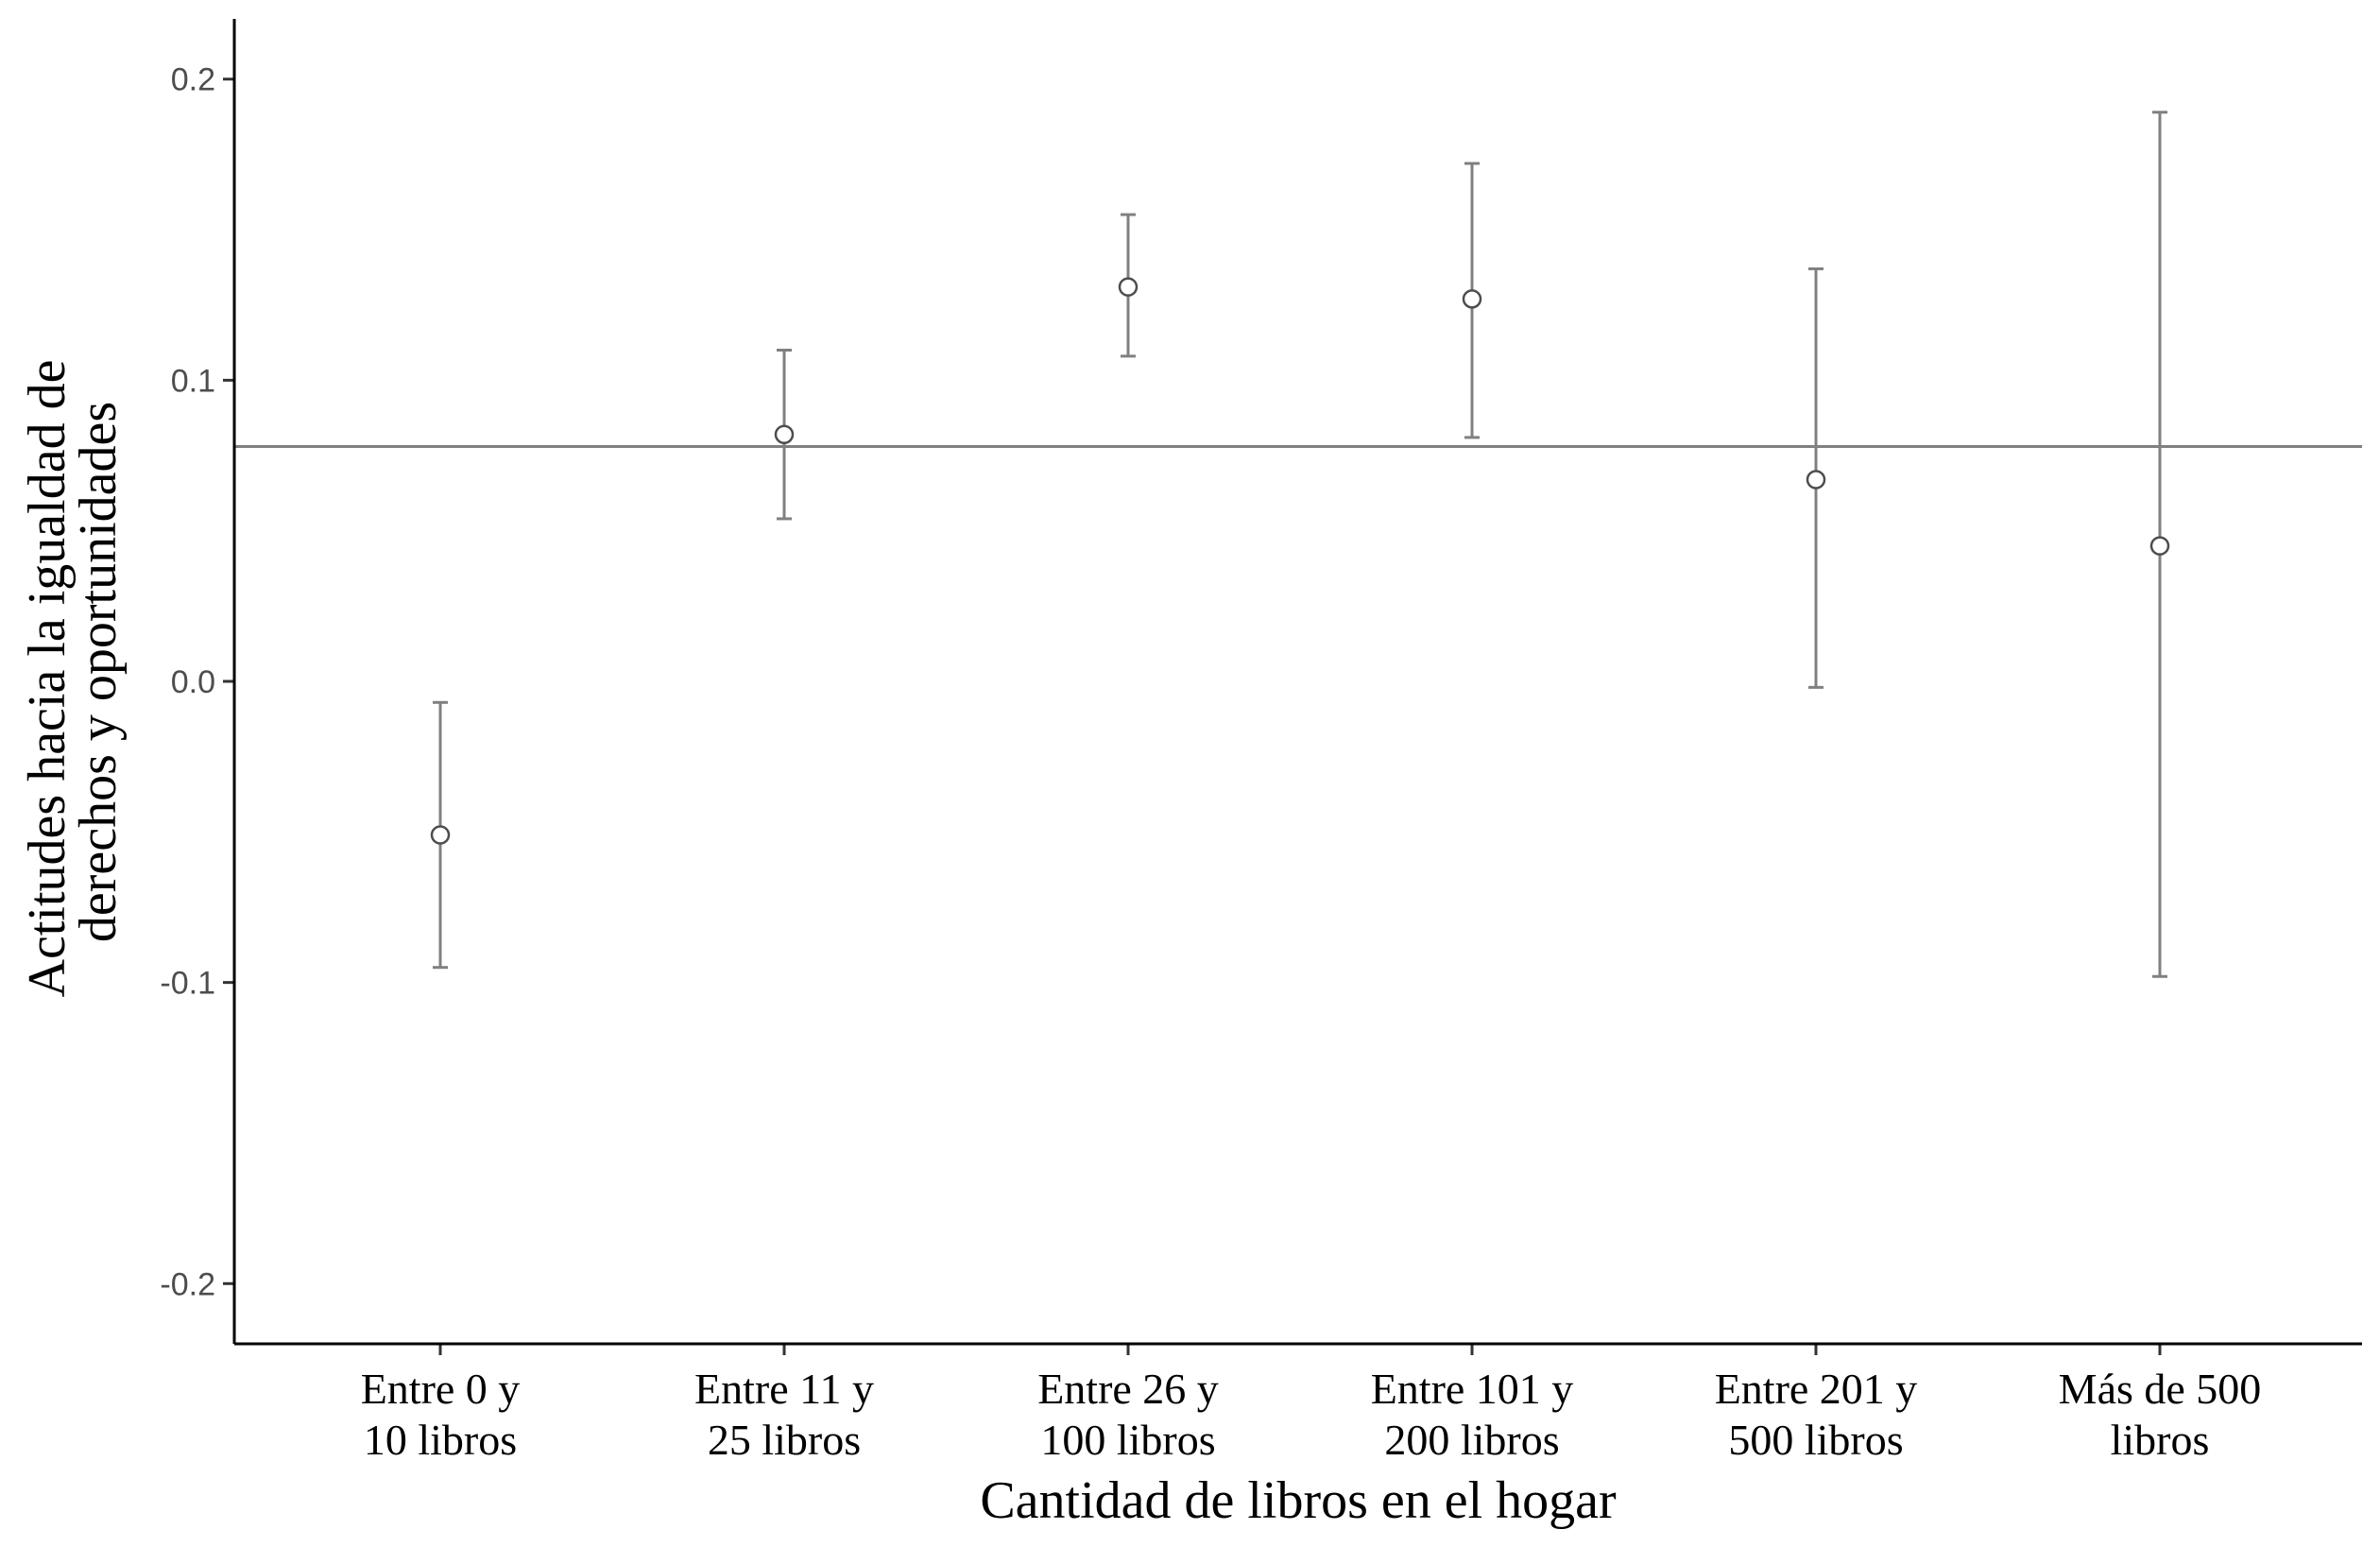  I want to click on x-tick-label-line: Entre 101 y, so click(1472, 1389).